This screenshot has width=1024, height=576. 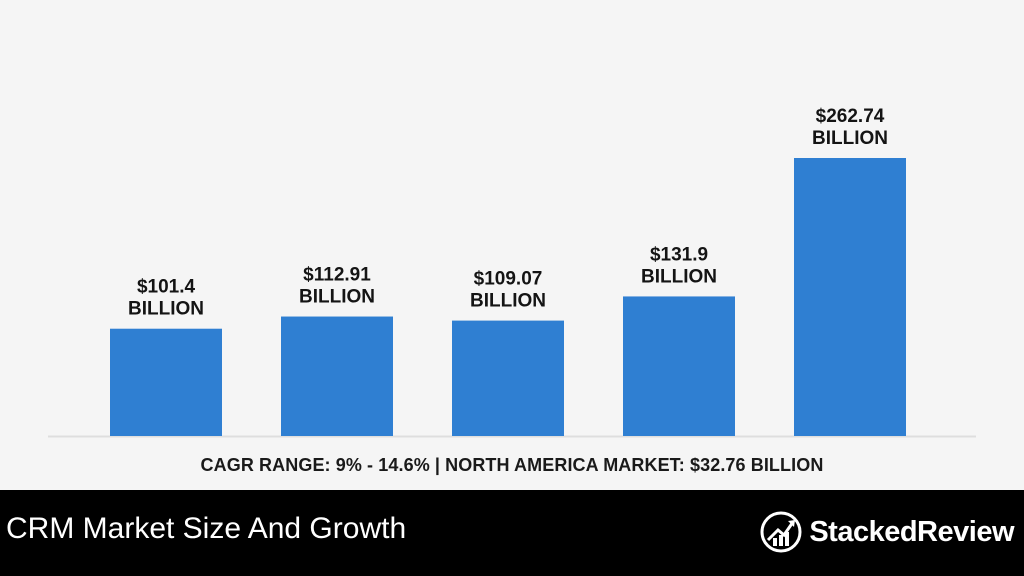 I want to click on brand-name: StackedReview, so click(x=911, y=531).